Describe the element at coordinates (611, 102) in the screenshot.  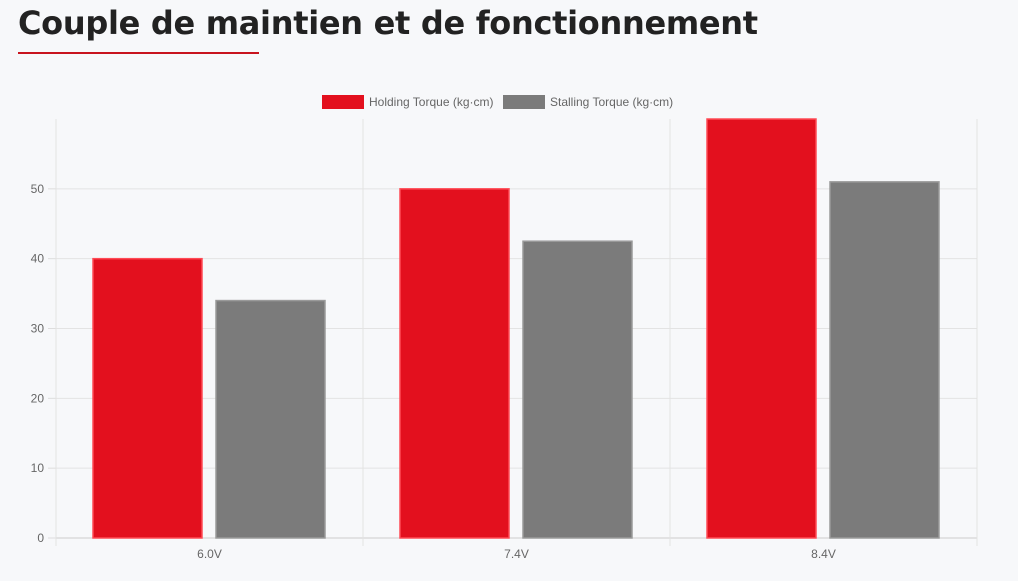
I see `legend-label-stalling: Stalling Torque (kg·cm)` at that location.